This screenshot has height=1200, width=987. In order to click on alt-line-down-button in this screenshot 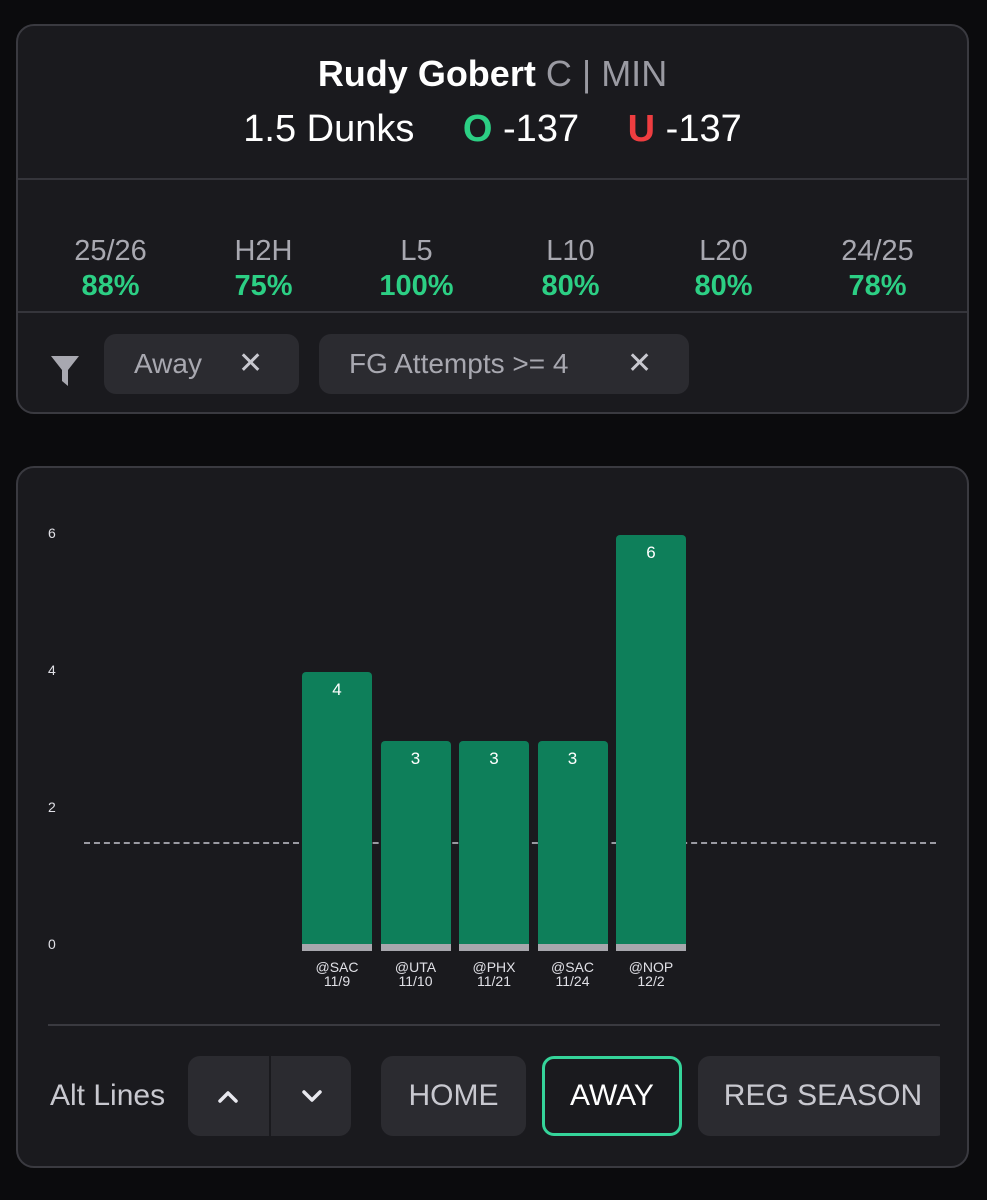, I will do `click(311, 1096)`.